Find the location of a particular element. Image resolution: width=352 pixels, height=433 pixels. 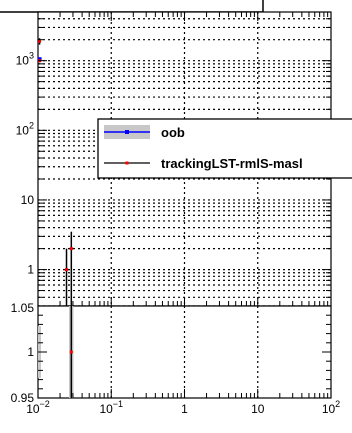

y-tick-label: 10² is located at coordinates (25, 128).